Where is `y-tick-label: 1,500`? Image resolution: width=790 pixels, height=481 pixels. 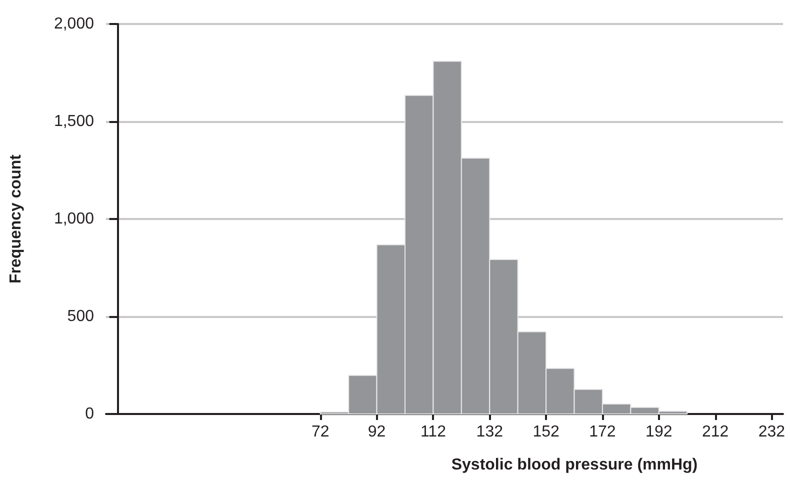 y-tick-label: 1,500 is located at coordinates (74, 121).